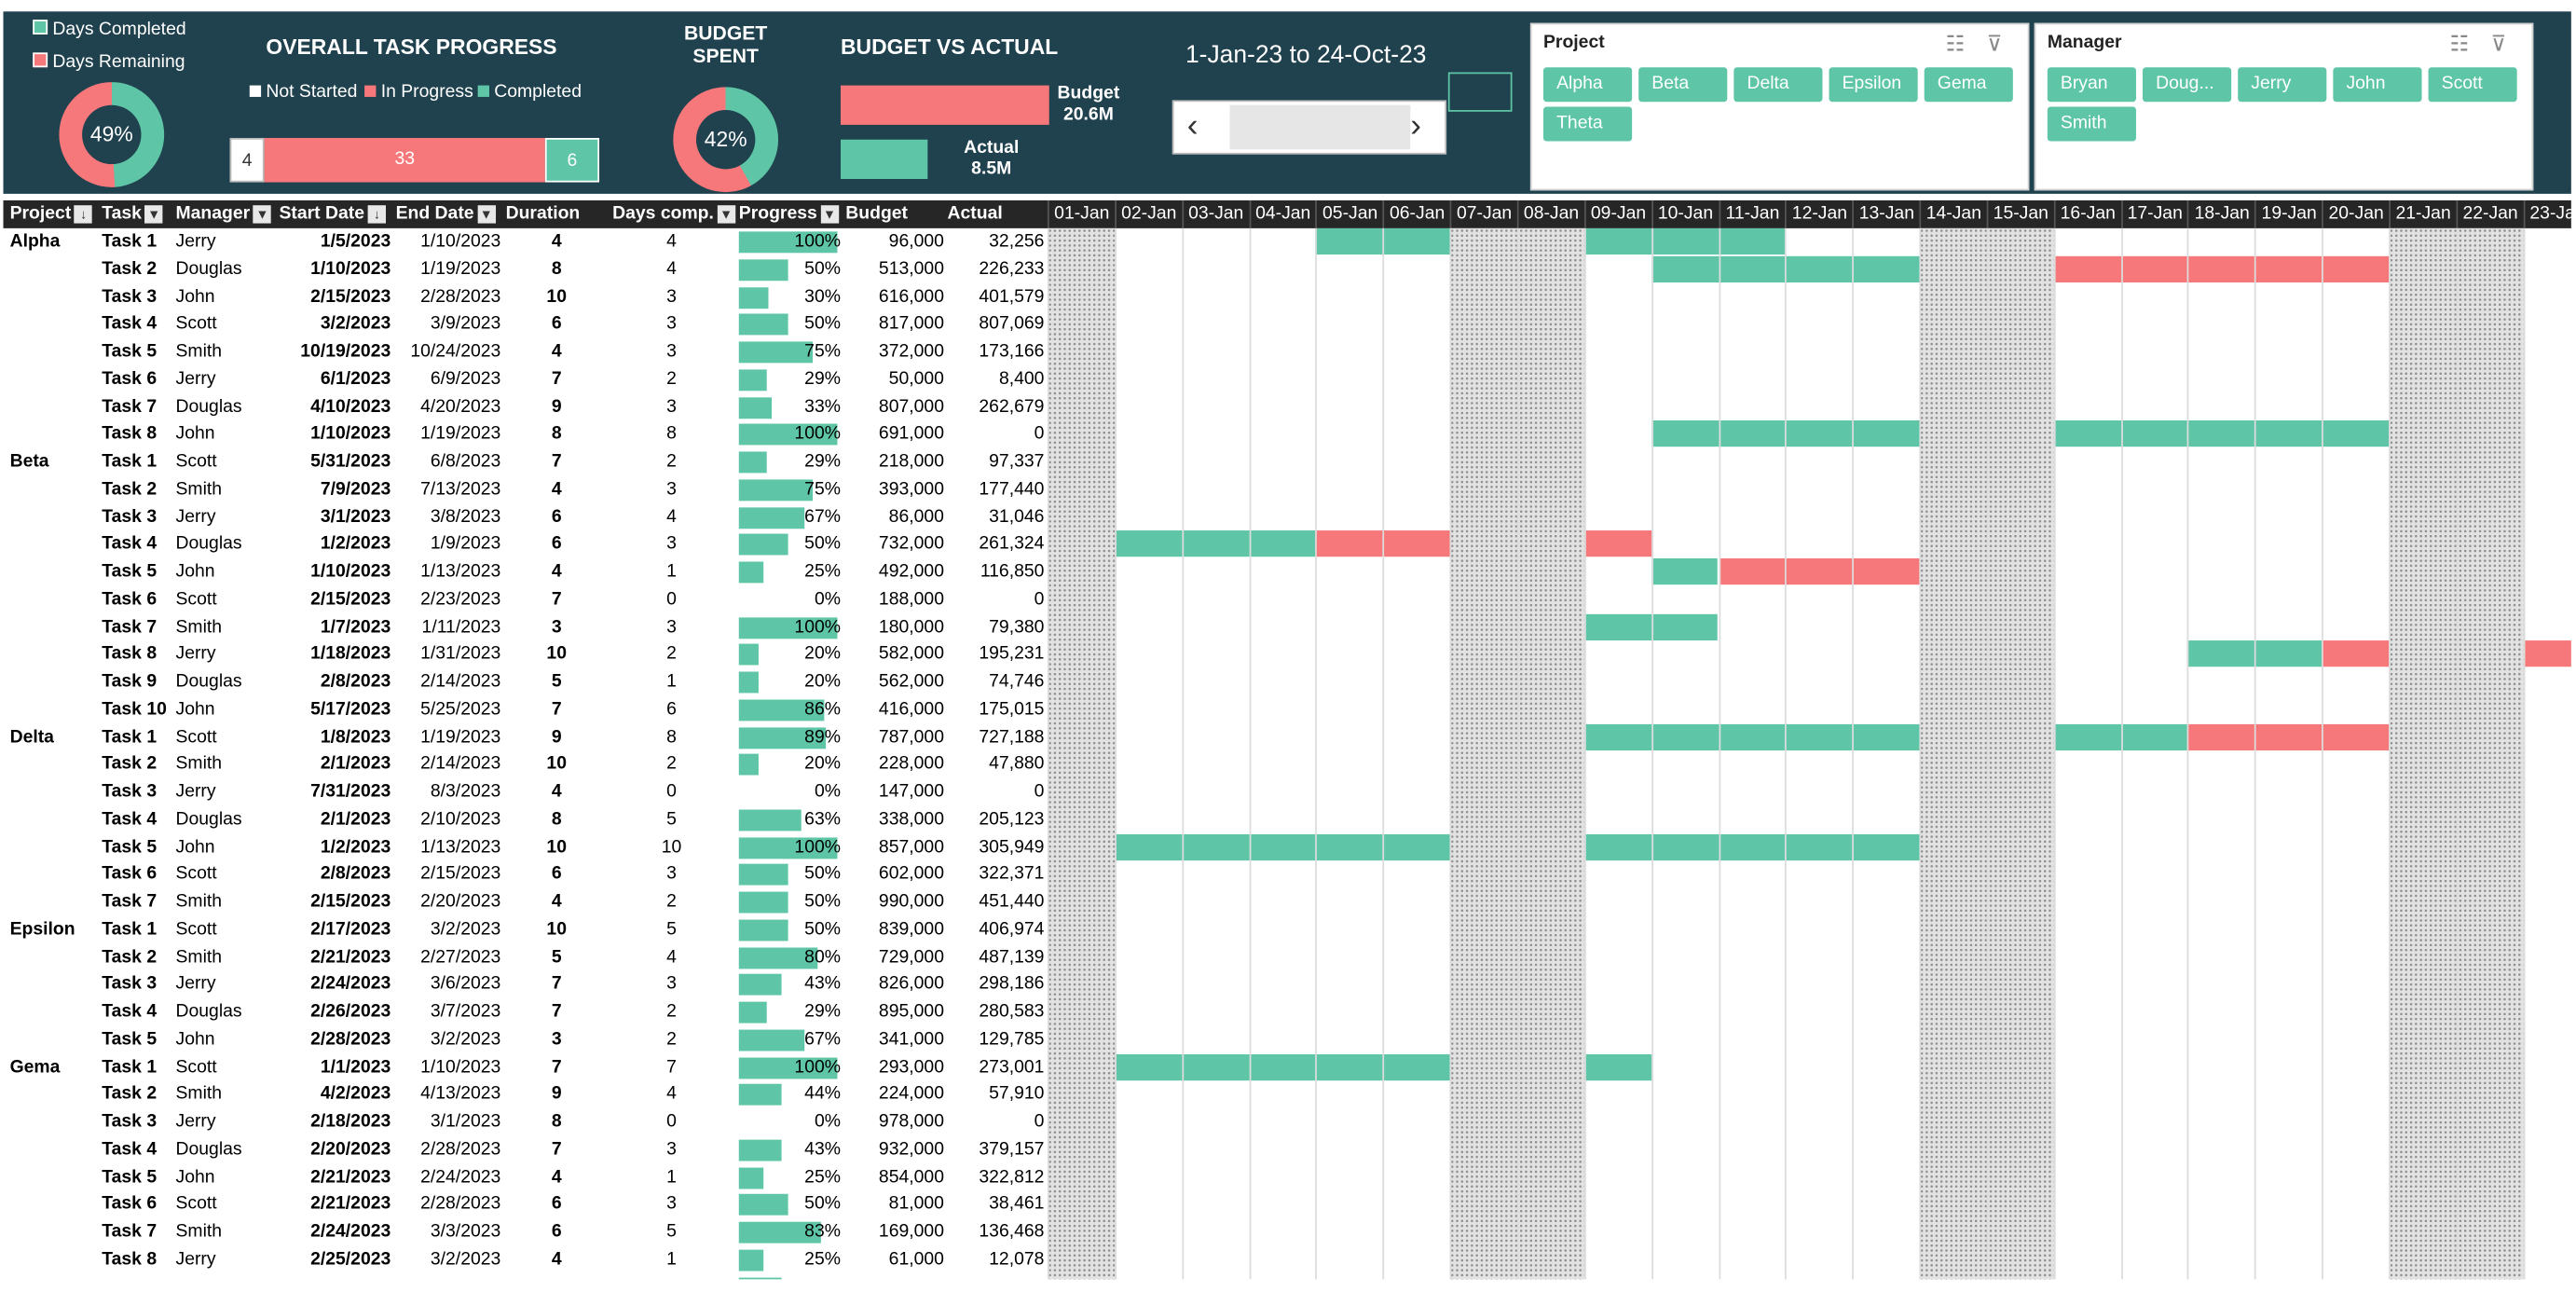 Image resolution: width=2576 pixels, height=1292 pixels. What do you see at coordinates (411, 47) in the screenshot?
I see `overall-task-progress-title: OVERALL TASK PROGRESS` at bounding box center [411, 47].